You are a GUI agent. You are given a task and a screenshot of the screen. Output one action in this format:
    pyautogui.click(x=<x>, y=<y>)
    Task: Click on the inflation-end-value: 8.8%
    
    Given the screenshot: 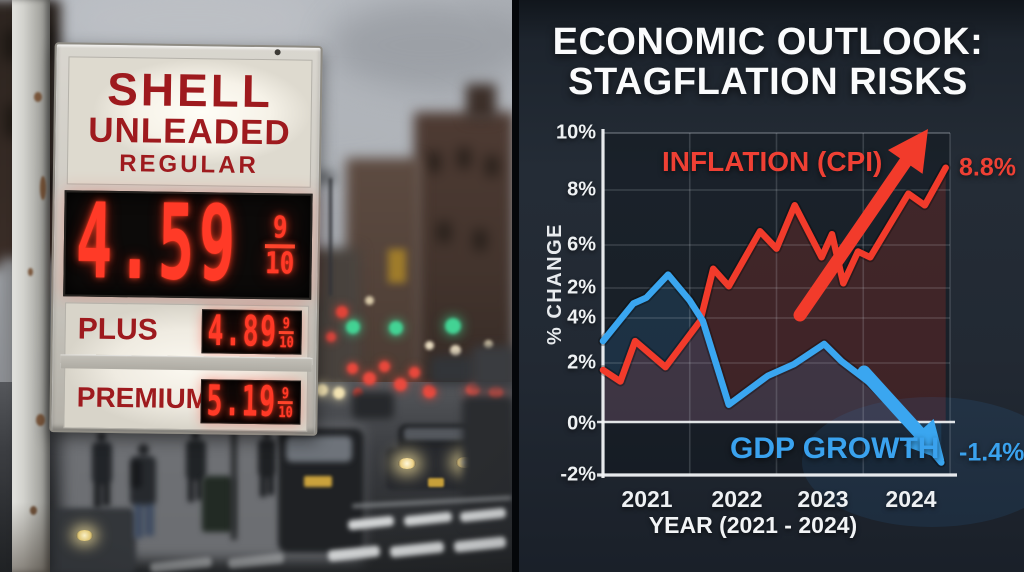 What is the action you would take?
    pyautogui.click(x=987, y=167)
    